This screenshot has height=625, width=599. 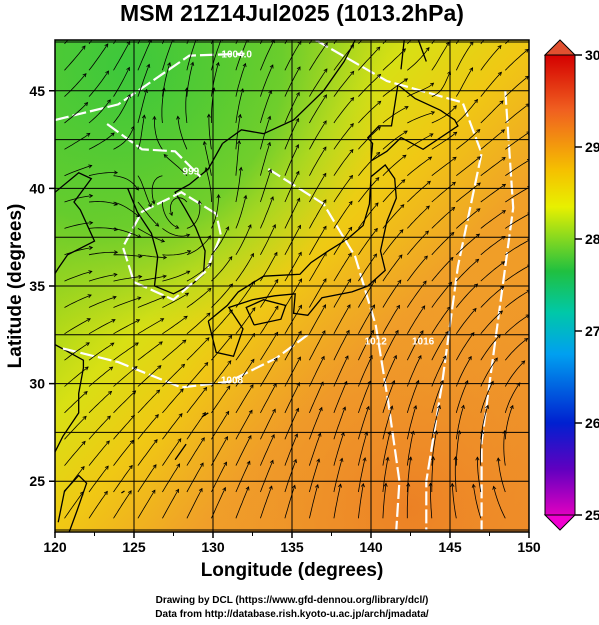 What do you see at coordinates (592, 55) in the screenshot?
I see `colorbar-tick-label: 308` at bounding box center [592, 55].